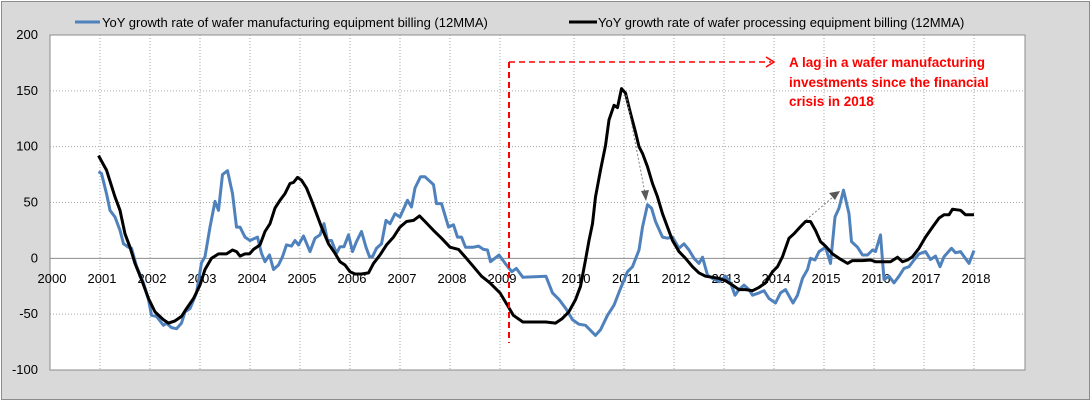 This screenshot has height=403, width=1092. What do you see at coordinates (27, 146) in the screenshot?
I see `y-tick-label: 100` at bounding box center [27, 146].